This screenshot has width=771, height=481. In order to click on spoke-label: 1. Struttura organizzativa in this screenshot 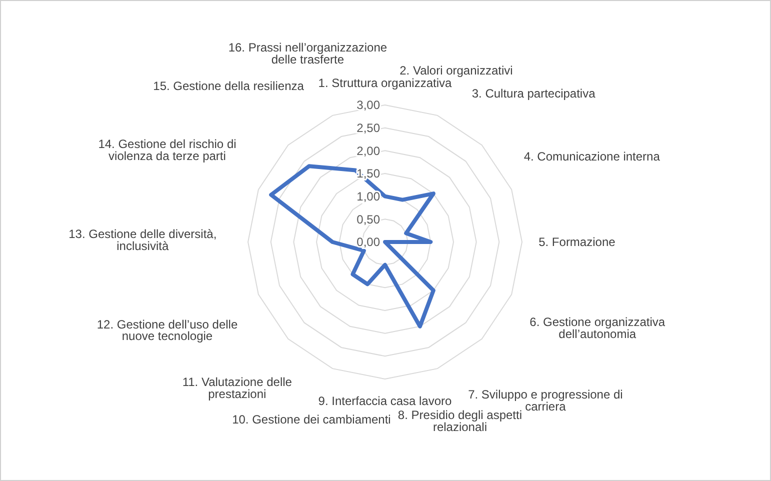, I will do `click(385, 83)`.